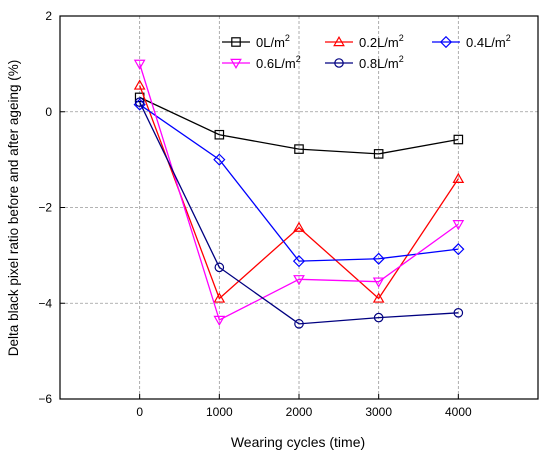  Describe the element at coordinates (299, 412) in the screenshot. I see `x-tick-label: 2000` at that location.